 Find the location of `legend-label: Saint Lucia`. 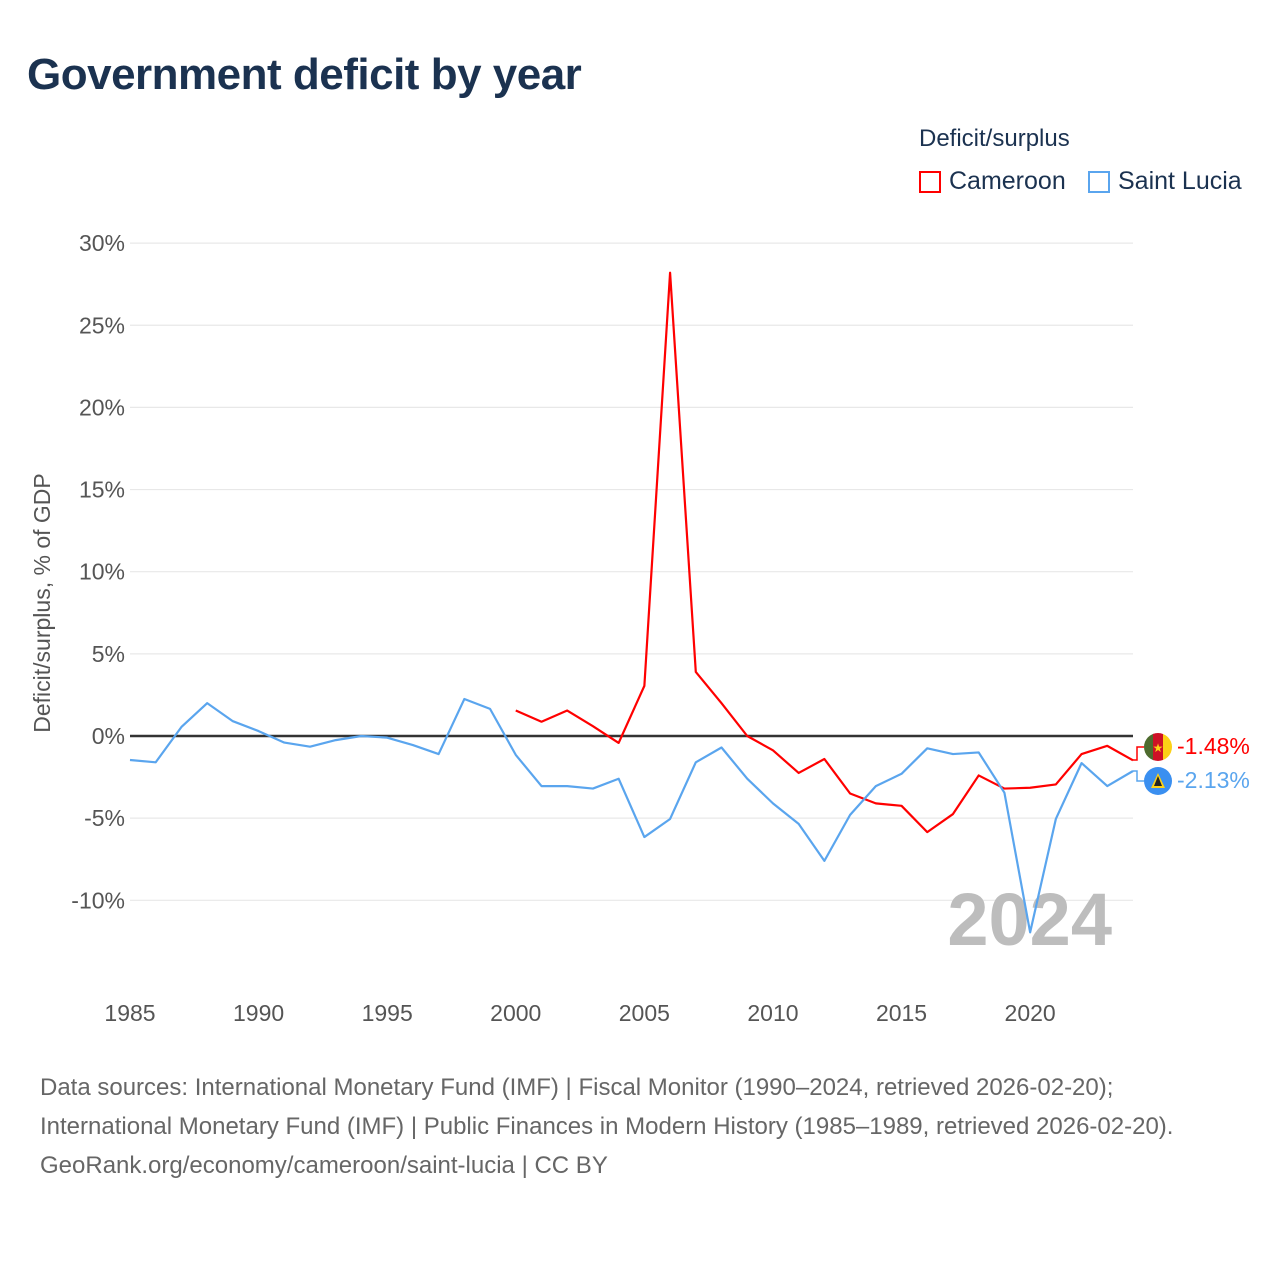

legend-label: Saint Lucia is located at coordinates (1180, 181).